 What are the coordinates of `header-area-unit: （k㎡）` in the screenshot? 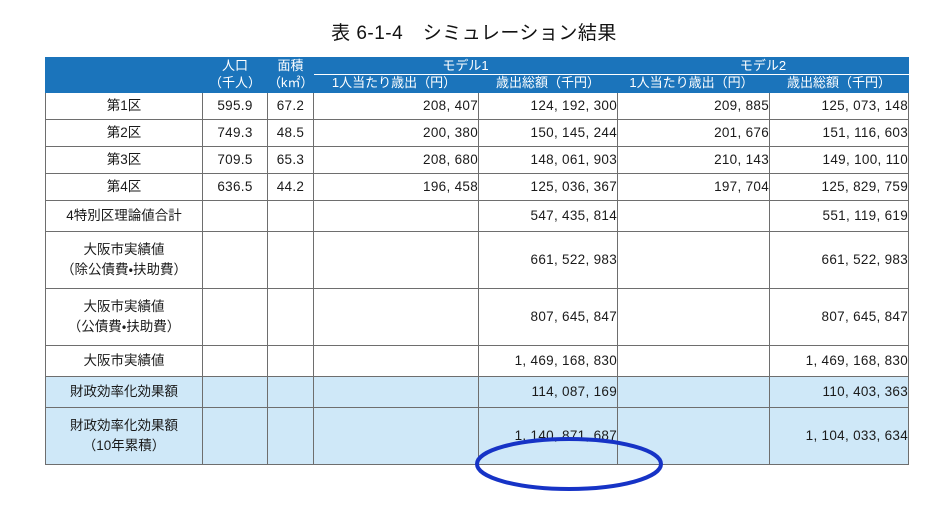 It's located at (291, 82).